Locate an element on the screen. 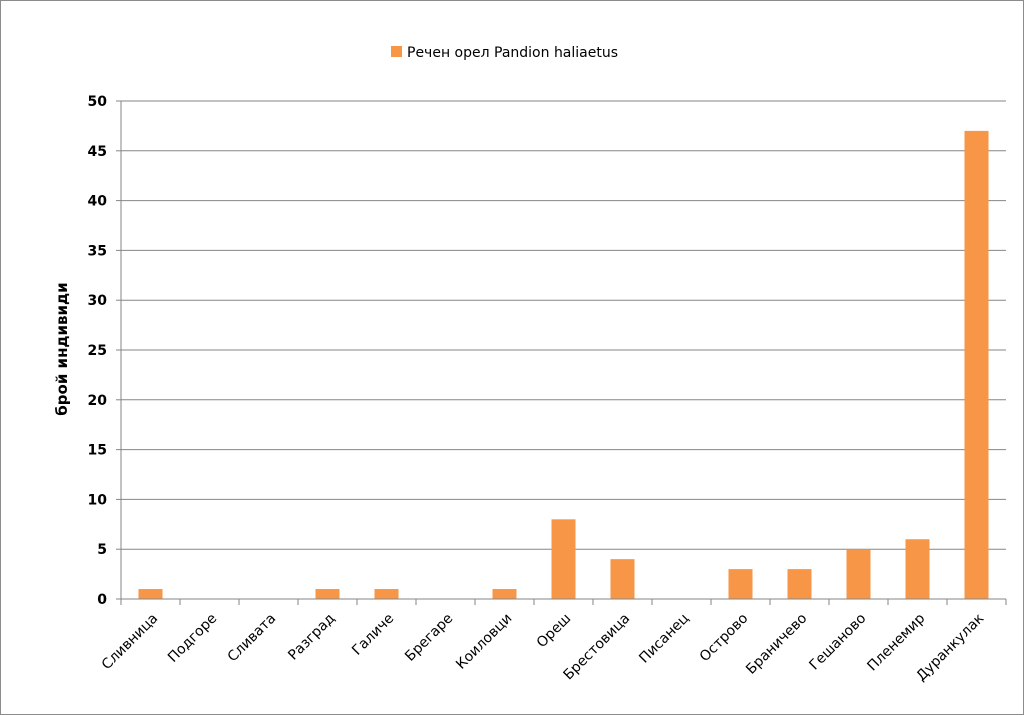 The width and height of the screenshot is (1024, 715). x-tick-label: Браничево is located at coordinates (776, 644).